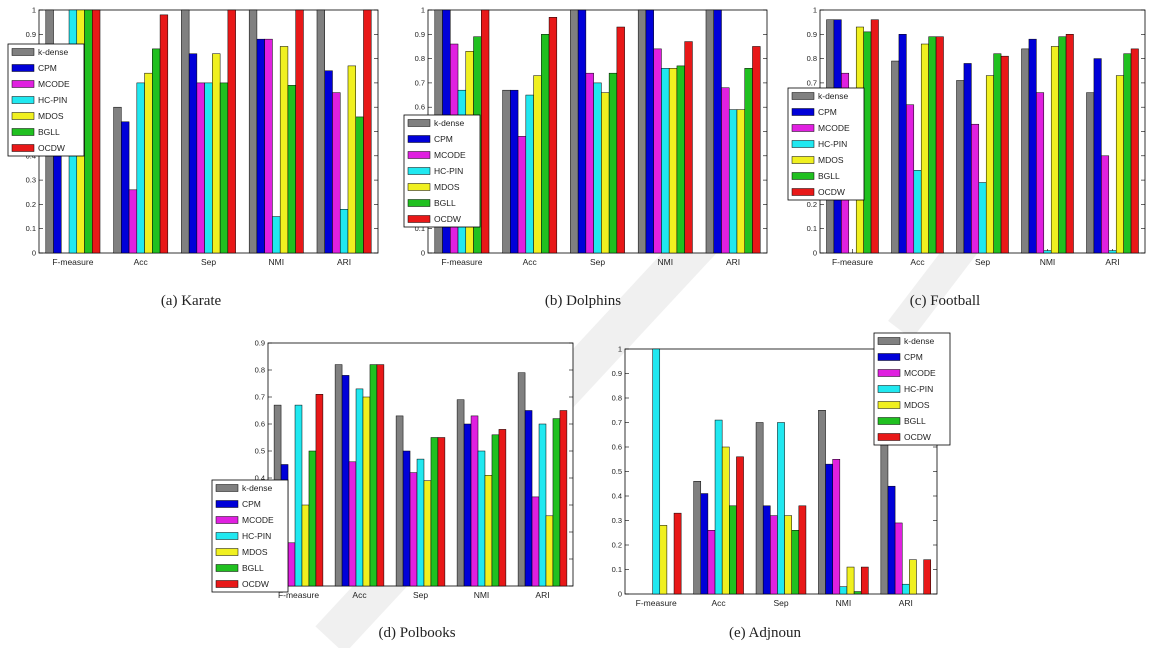  I want to click on legend-swatch-cpm, so click(227, 504).